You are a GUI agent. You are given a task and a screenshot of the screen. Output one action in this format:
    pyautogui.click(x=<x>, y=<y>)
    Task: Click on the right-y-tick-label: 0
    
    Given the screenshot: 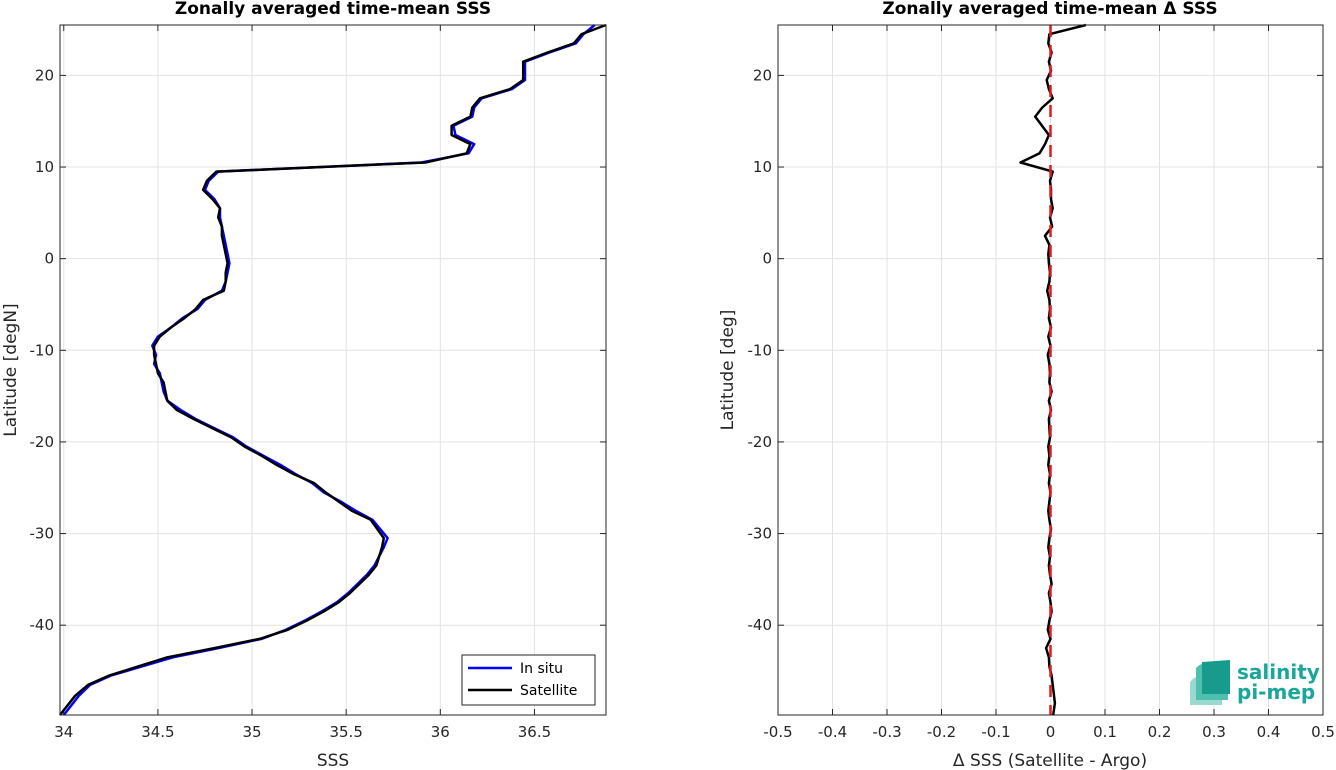 What is the action you would take?
    pyautogui.click(x=767, y=259)
    